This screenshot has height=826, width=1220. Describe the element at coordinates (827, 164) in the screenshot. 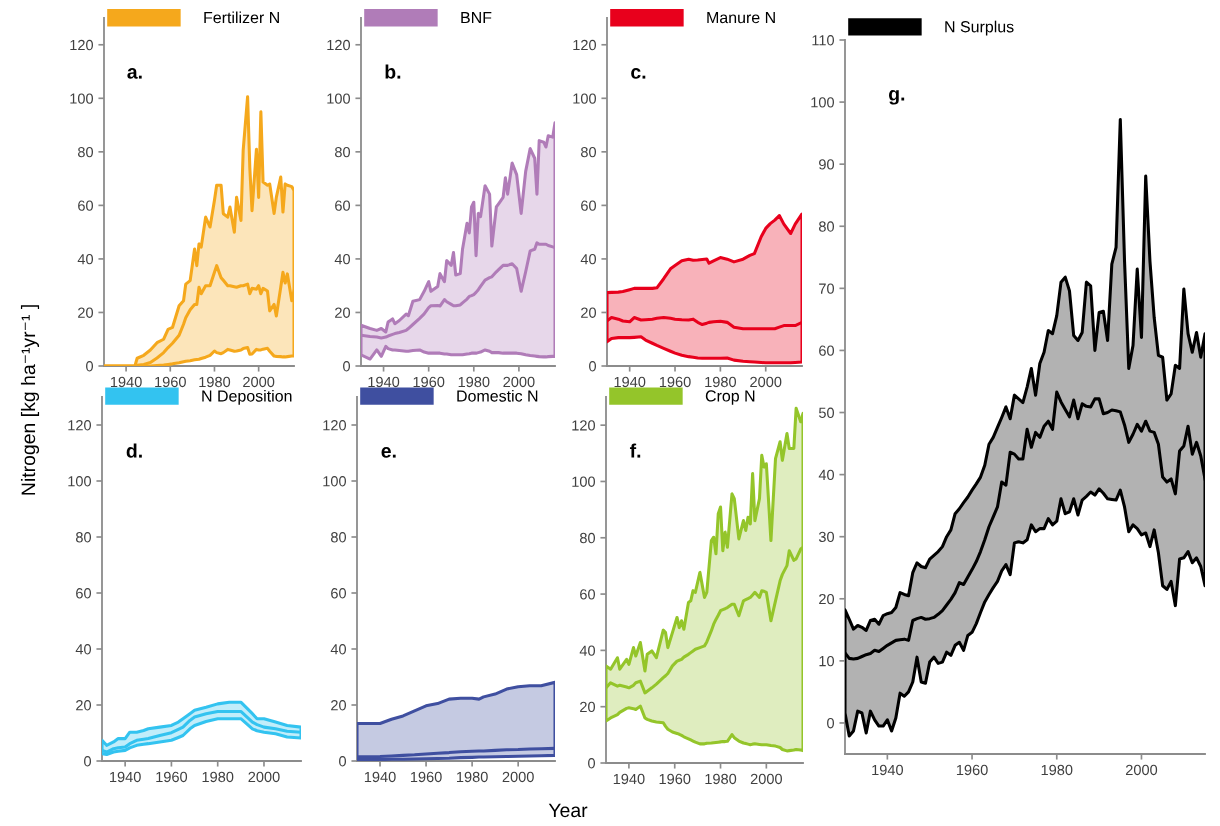

I see `y-tick-label: 90` at that location.